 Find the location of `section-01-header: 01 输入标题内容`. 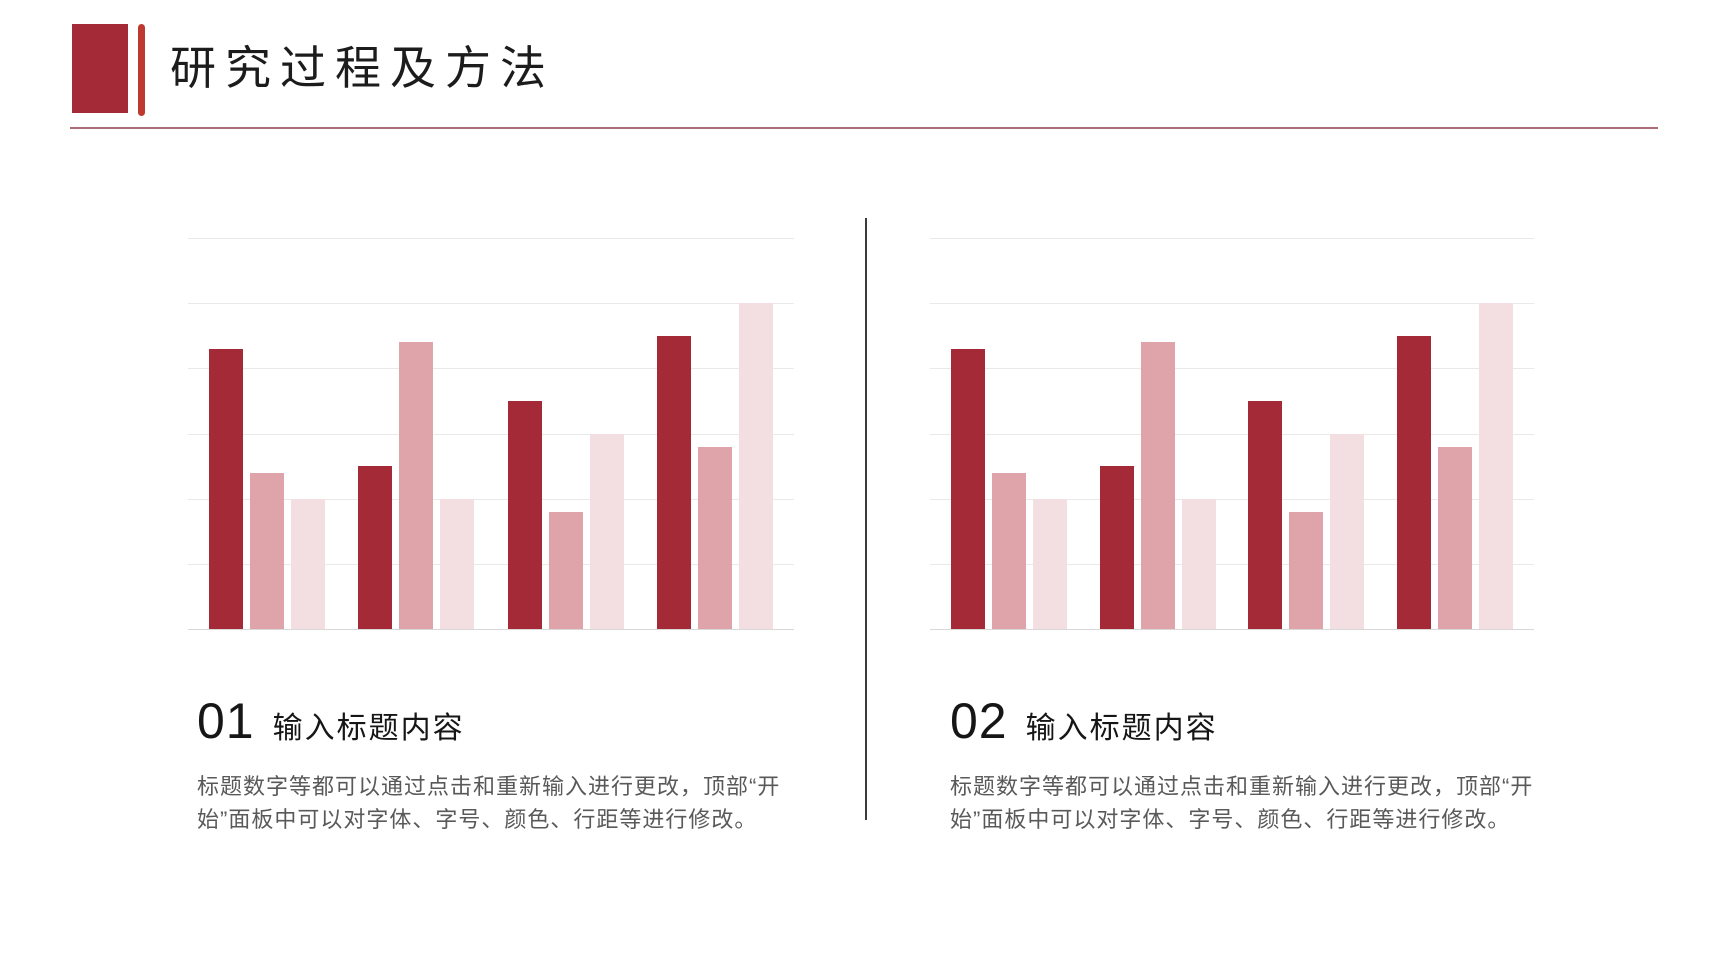

section-01-header: 01 输入标题内容 is located at coordinates (497, 721).